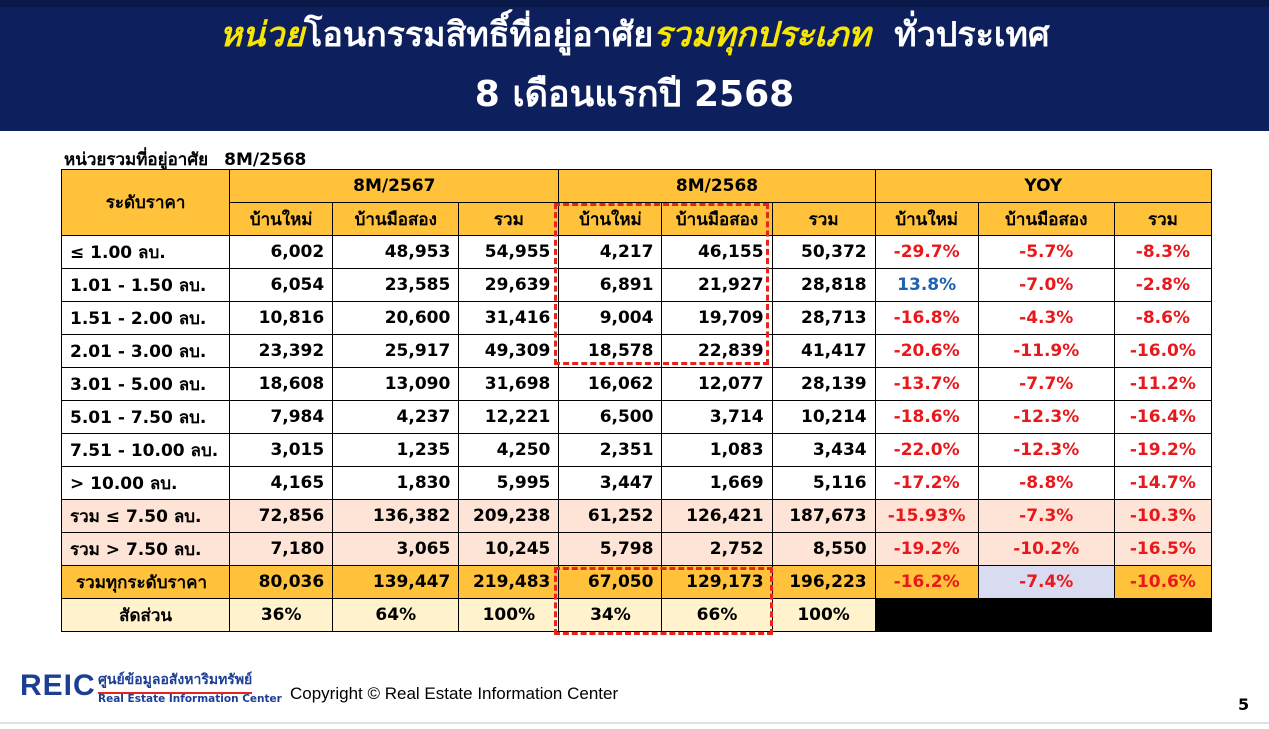 This screenshot has height=729, width=1269. I want to click on unit-count-cell: 187,673, so click(823, 516).